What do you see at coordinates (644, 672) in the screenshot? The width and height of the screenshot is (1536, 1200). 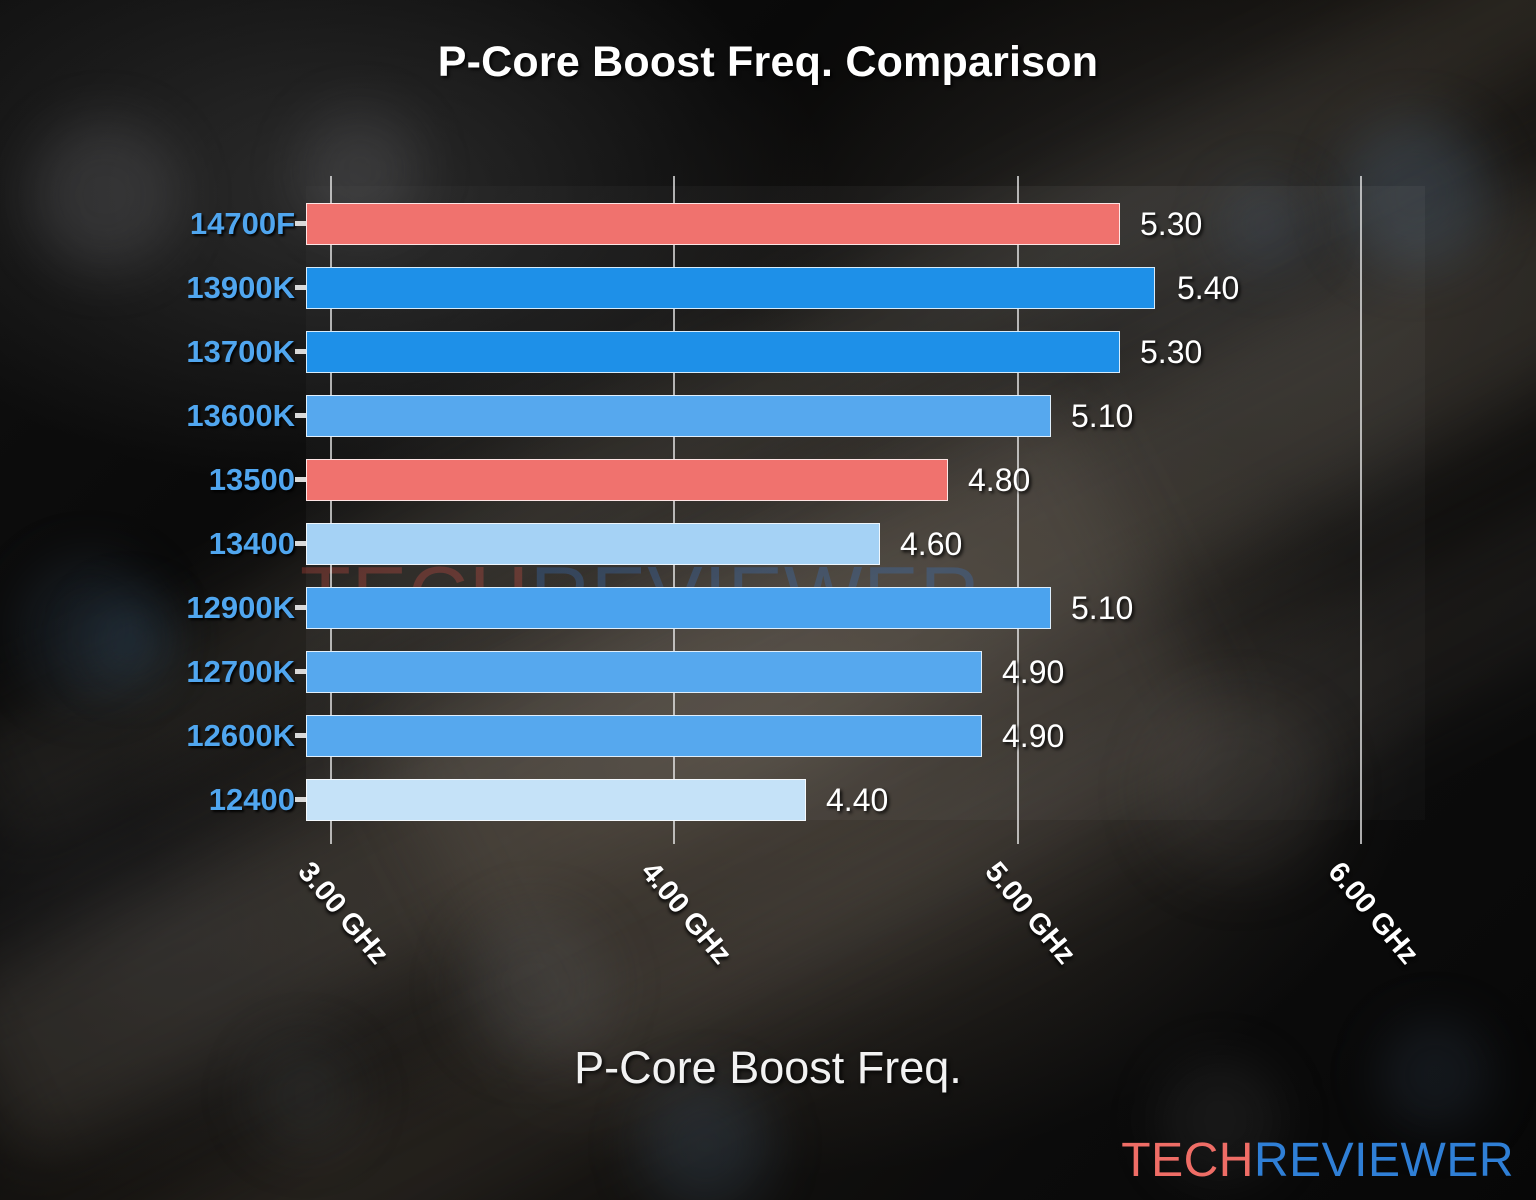 I see `bar-12700k` at bounding box center [644, 672].